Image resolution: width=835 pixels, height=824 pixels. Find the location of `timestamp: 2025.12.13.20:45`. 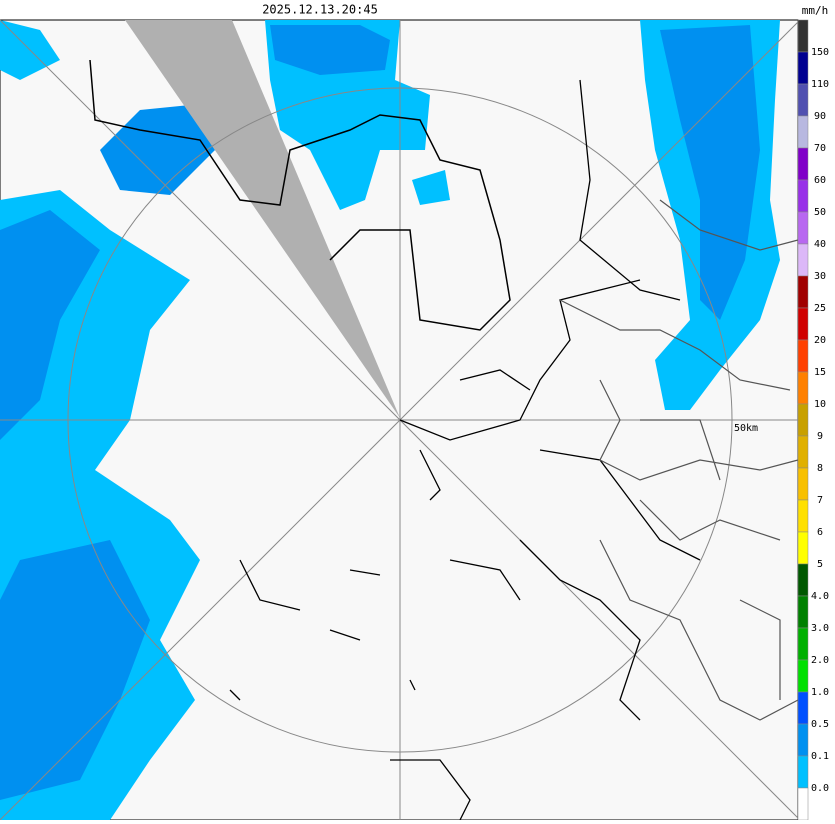

timestamp: 2025.12.13.20:45 is located at coordinates (320, 10).